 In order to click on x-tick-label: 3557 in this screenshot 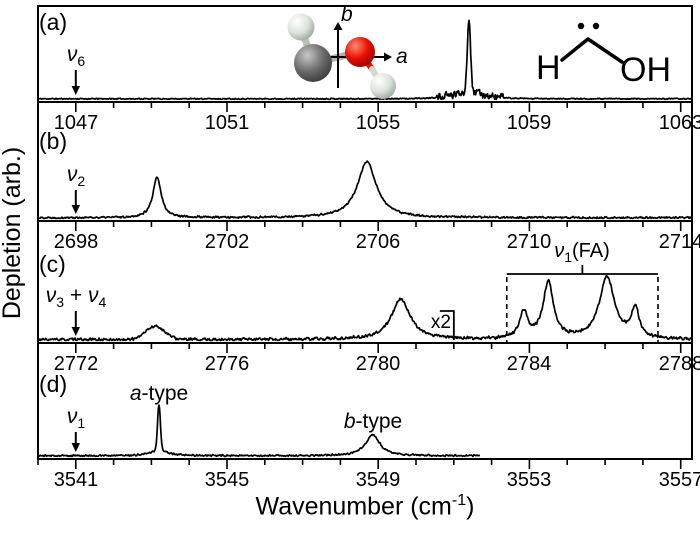, I will do `click(679, 480)`.